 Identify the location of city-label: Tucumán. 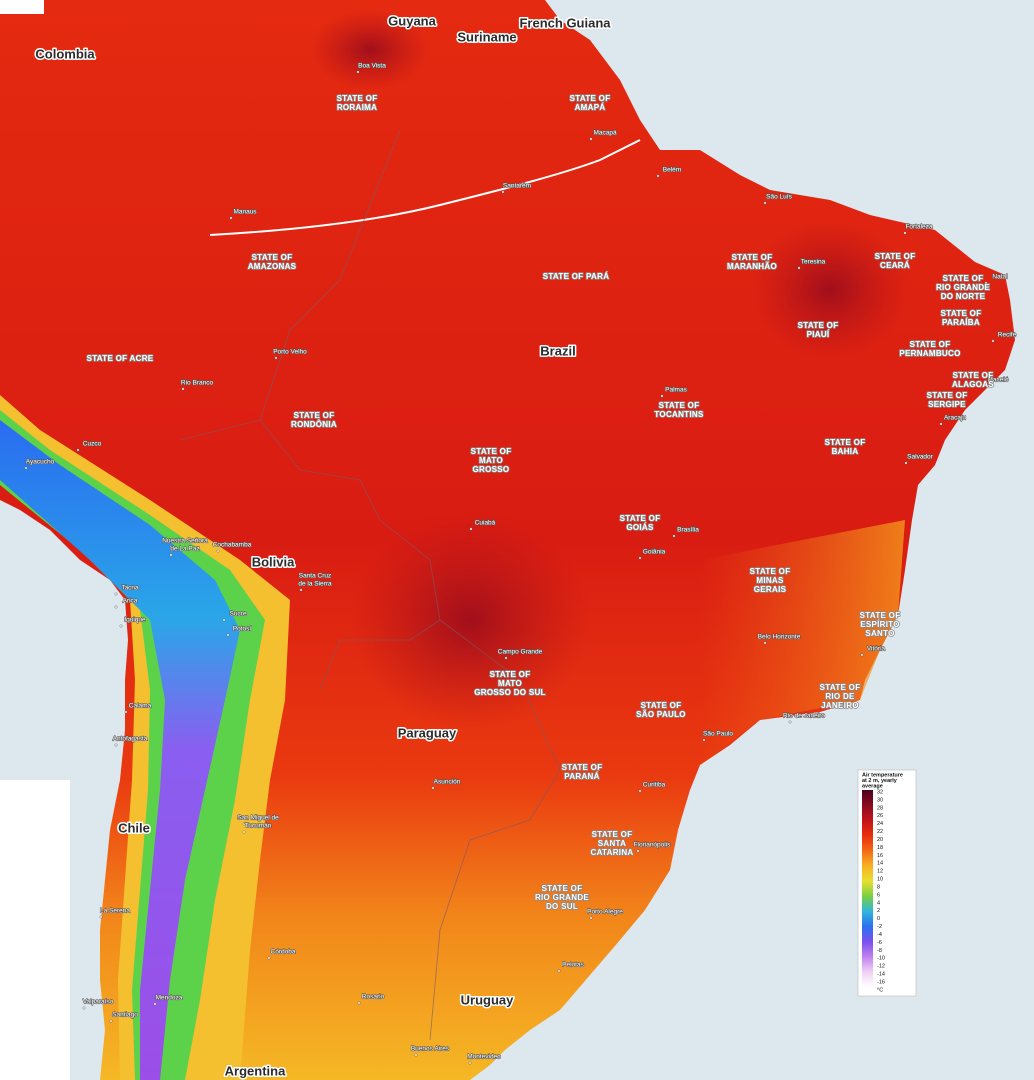
(258, 826).